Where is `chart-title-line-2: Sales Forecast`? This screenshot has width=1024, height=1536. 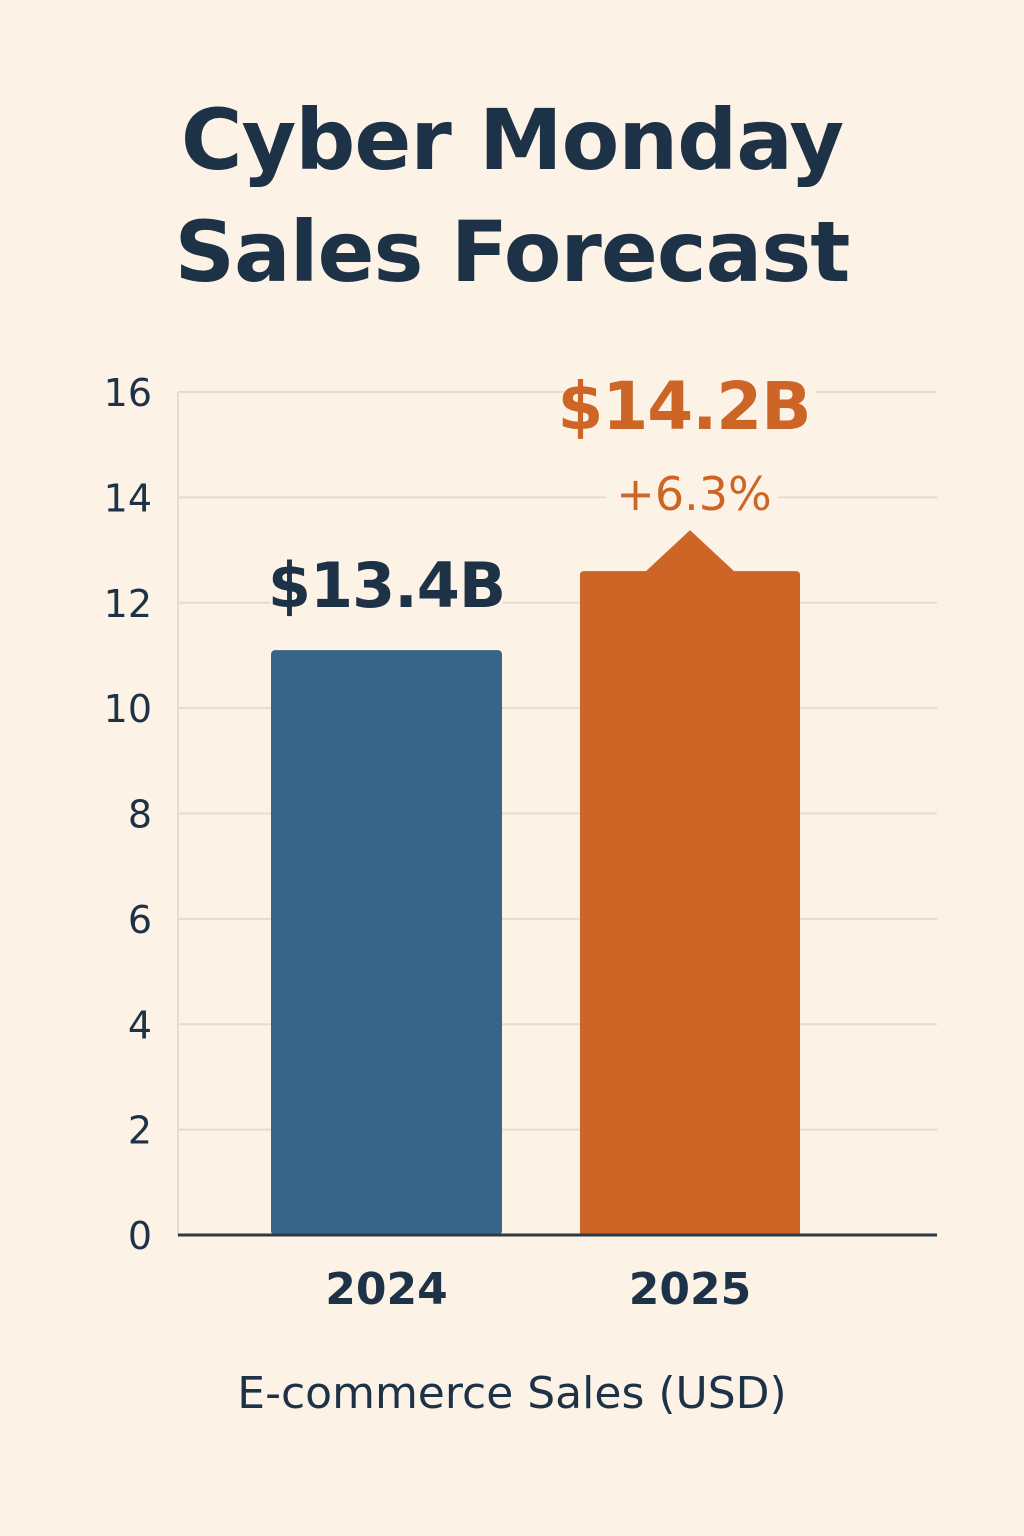
chart-title-line-2: Sales Forecast is located at coordinates (512, 252).